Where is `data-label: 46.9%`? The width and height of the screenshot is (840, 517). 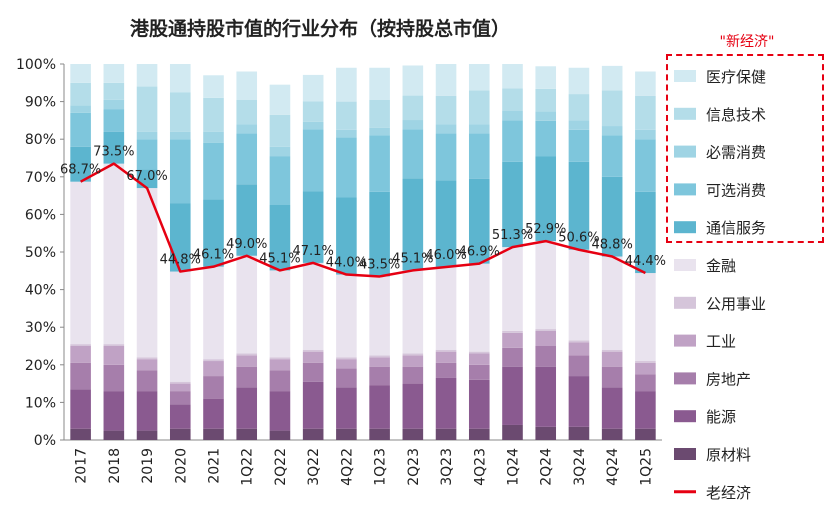 data-label: 46.9% is located at coordinates (479, 252).